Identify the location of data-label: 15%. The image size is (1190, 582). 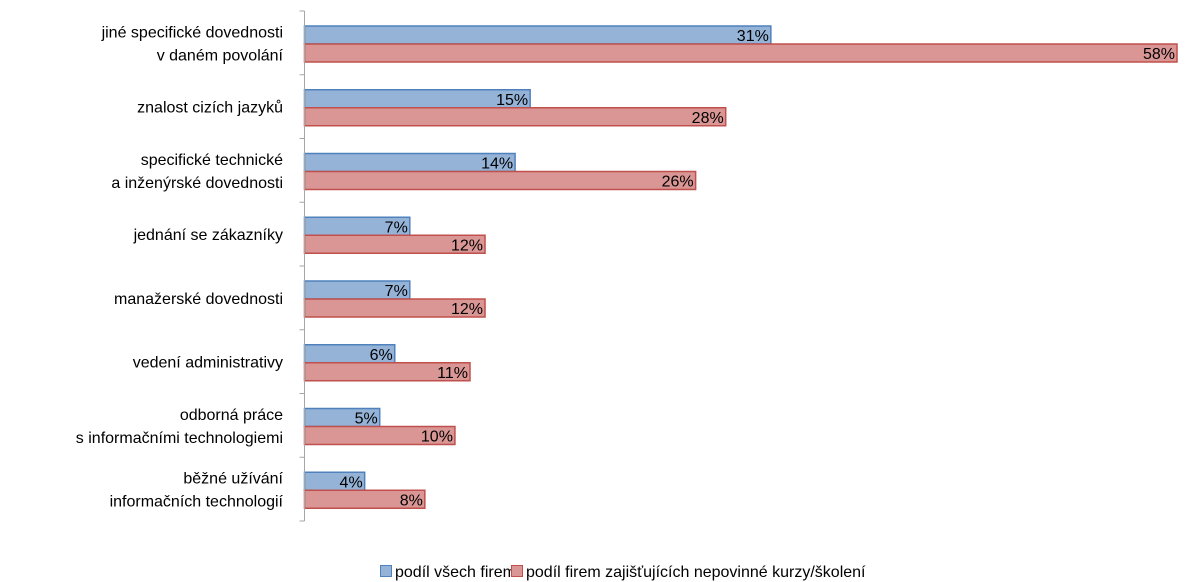
(512, 100).